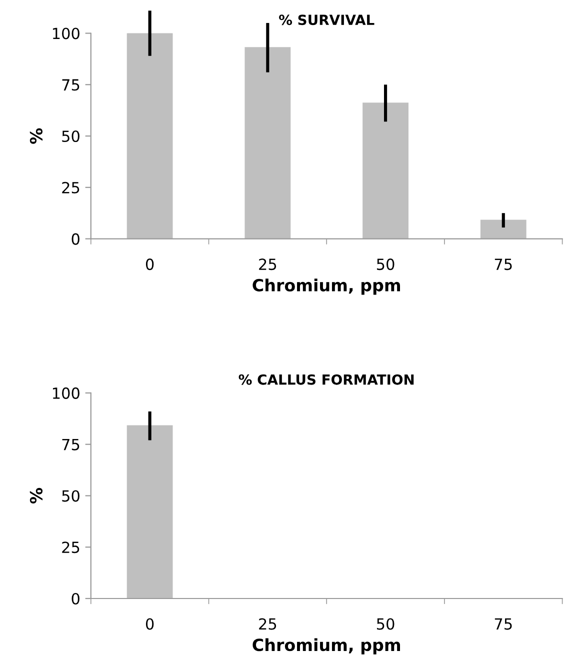 Image resolution: width=568 pixels, height=665 pixels. Describe the element at coordinates (326, 379) in the screenshot. I see `chart-title: % CALLUS FORMATION` at that location.